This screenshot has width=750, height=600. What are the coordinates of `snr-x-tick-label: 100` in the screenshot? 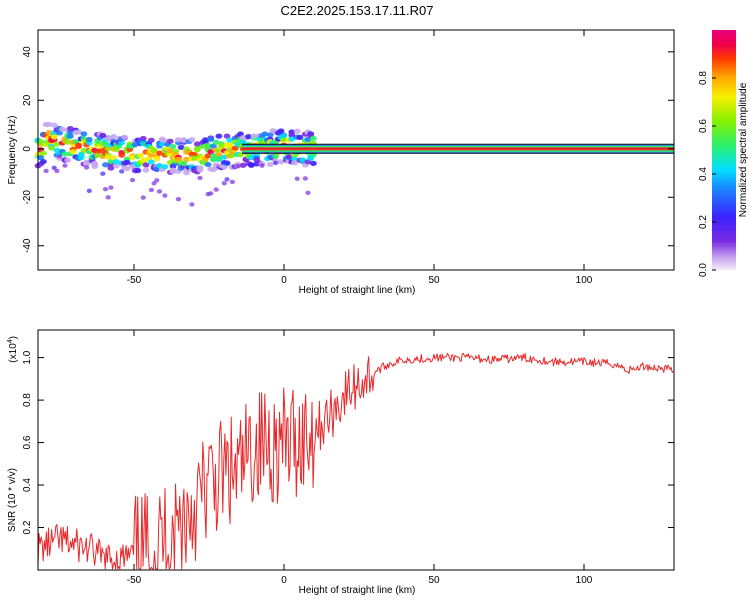 It's located at (584, 580).